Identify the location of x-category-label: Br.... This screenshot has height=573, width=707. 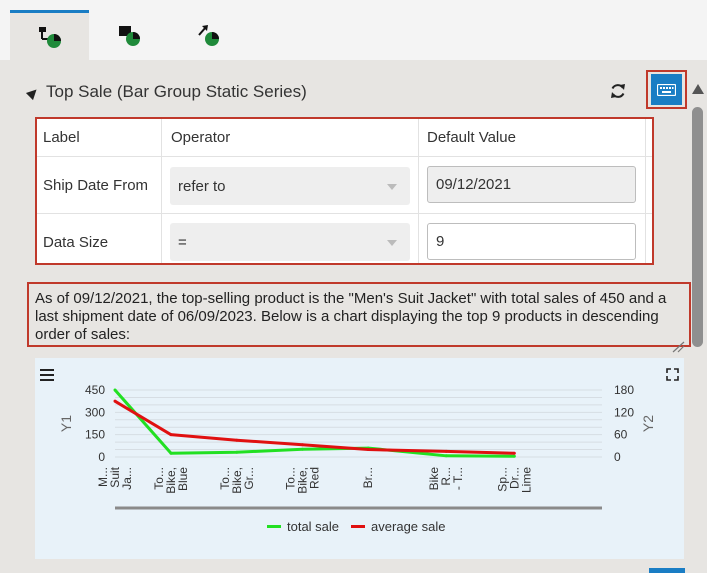
(368, 477).